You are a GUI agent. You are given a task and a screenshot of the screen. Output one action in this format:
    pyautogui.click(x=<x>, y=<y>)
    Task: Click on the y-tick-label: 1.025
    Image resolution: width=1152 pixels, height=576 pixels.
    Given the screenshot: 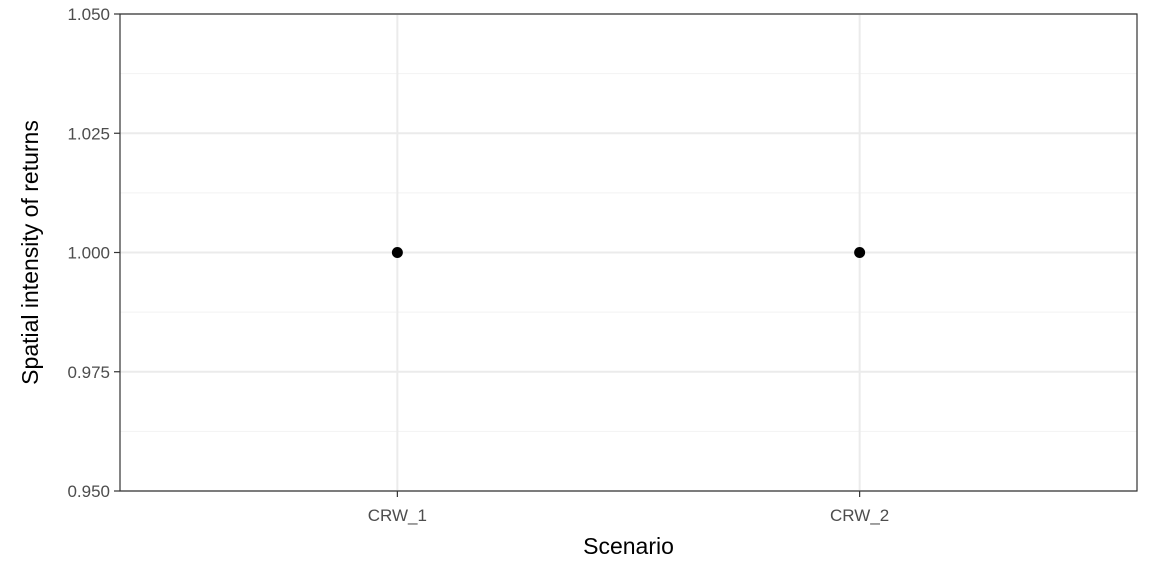 What is the action you would take?
    pyautogui.click(x=88, y=133)
    